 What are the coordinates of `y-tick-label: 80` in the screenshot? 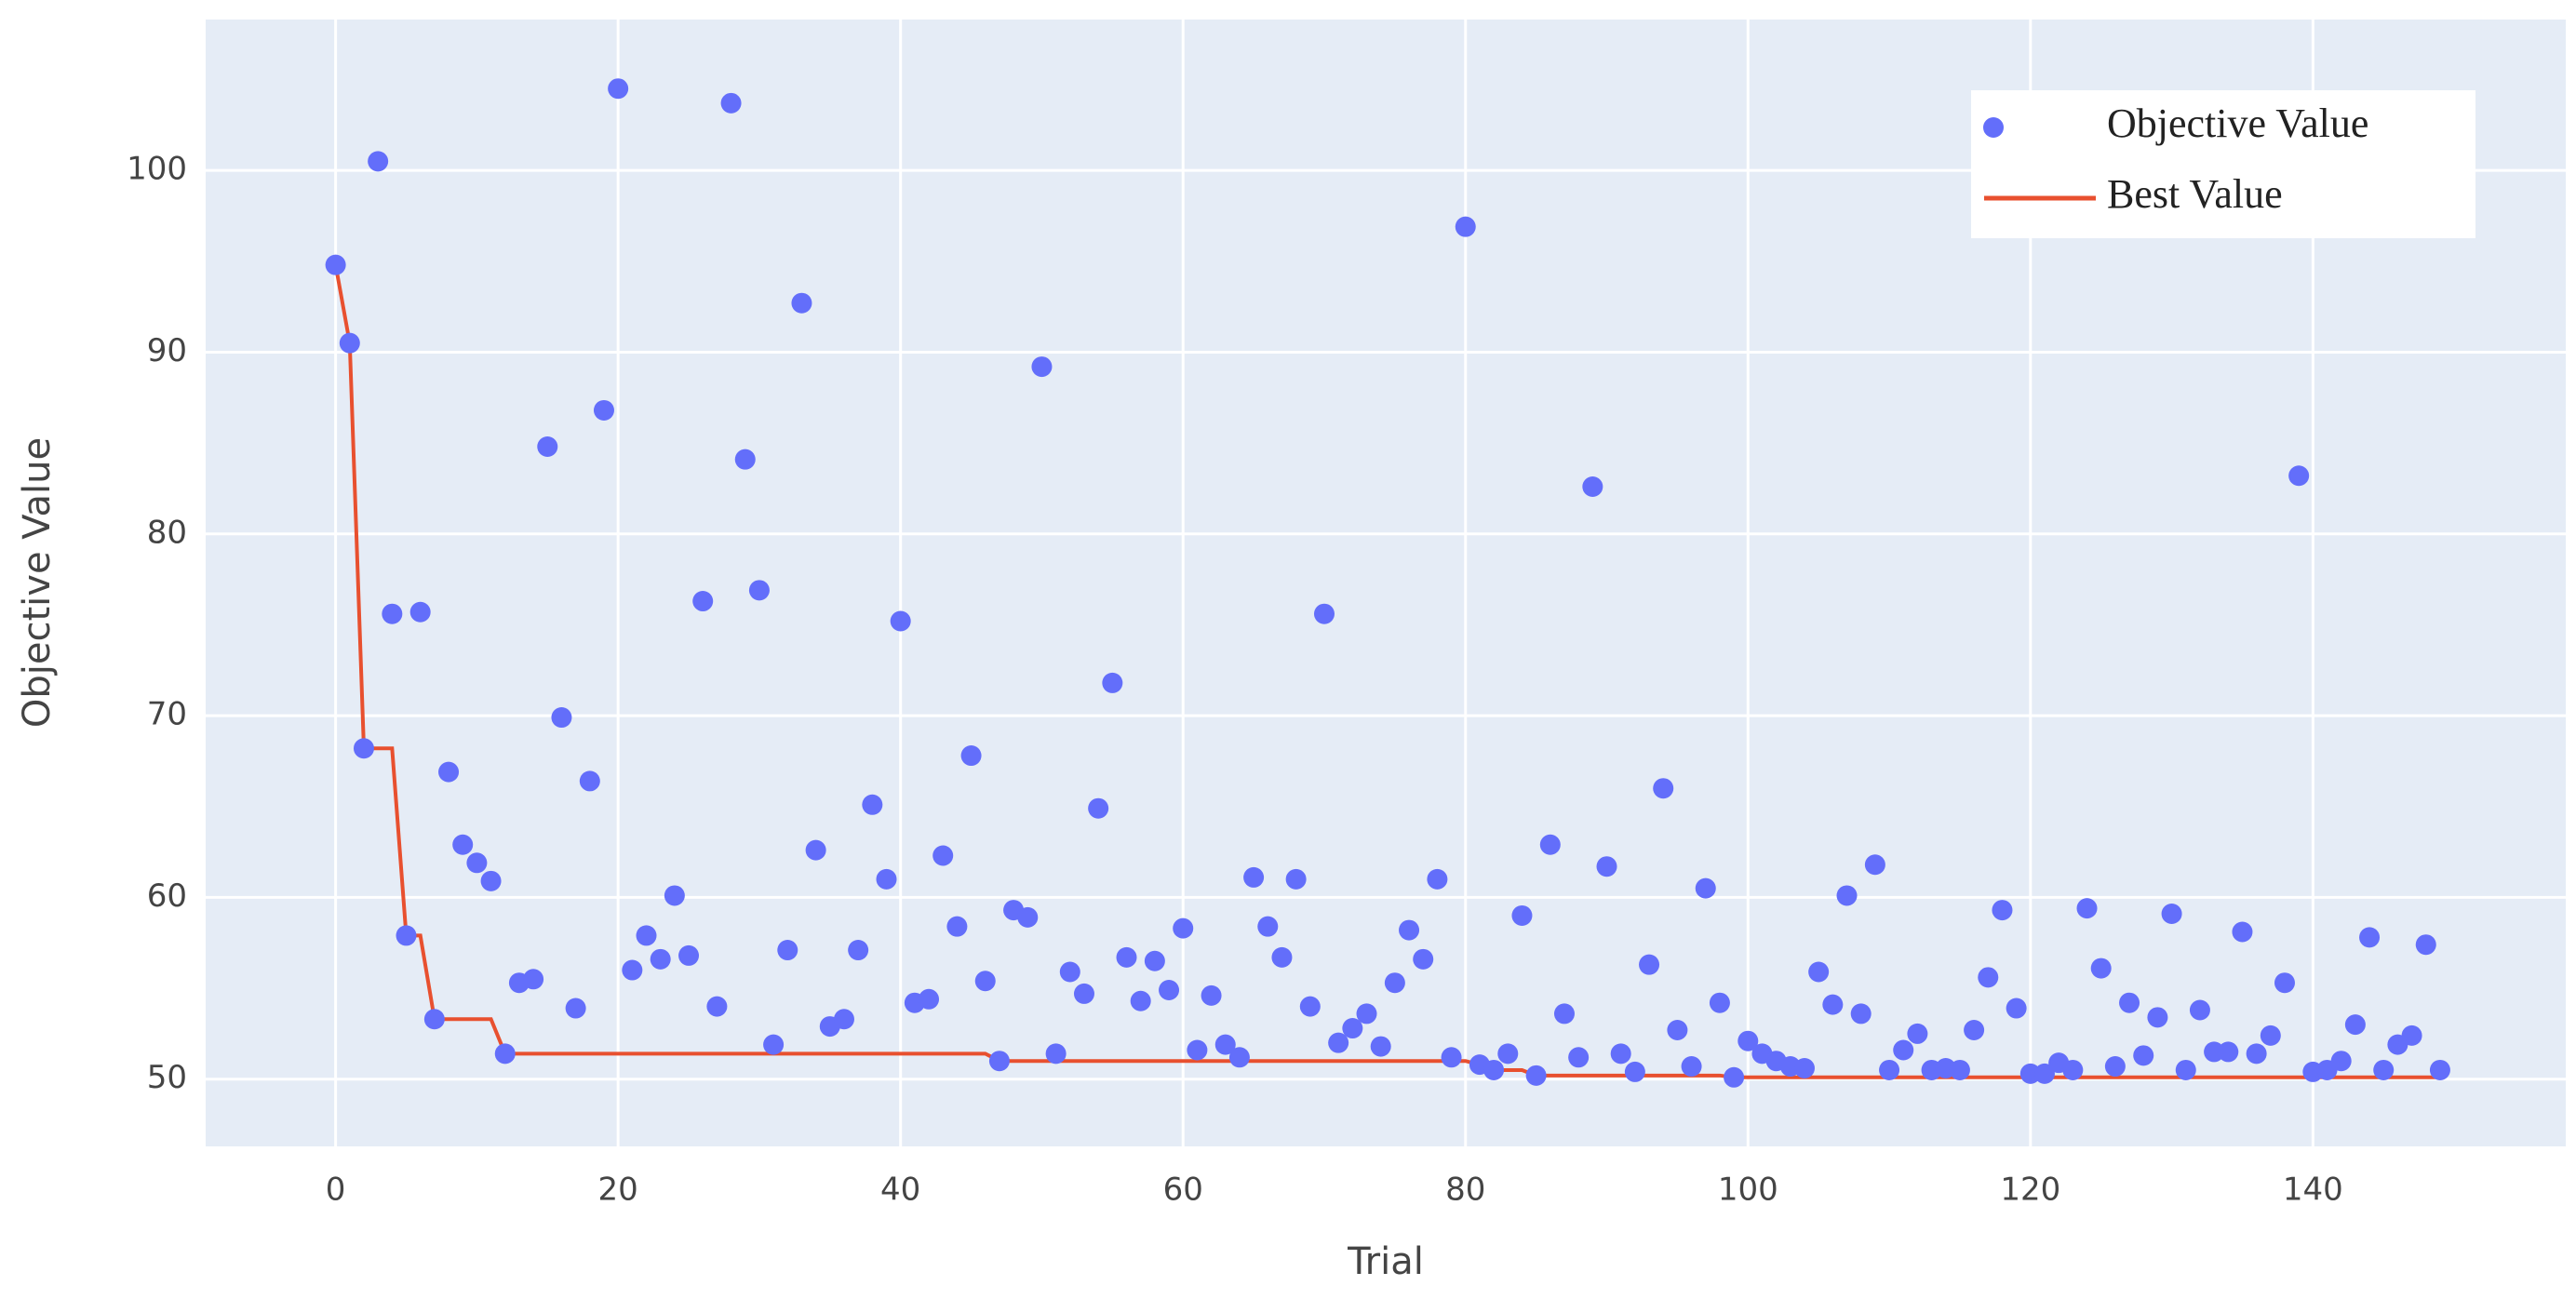 It's located at (167, 532).